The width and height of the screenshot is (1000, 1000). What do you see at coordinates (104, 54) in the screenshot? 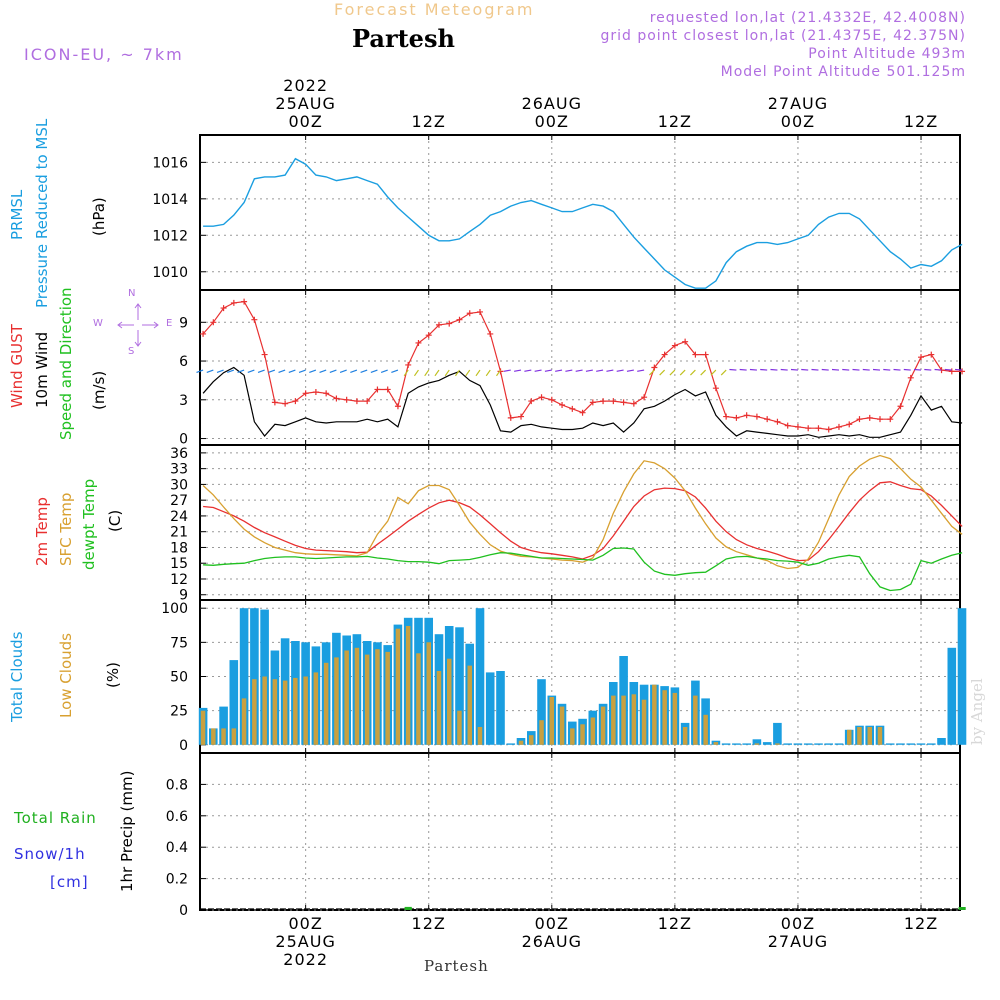
I see `model-name: ICON-EU, ~ 7km` at bounding box center [104, 54].